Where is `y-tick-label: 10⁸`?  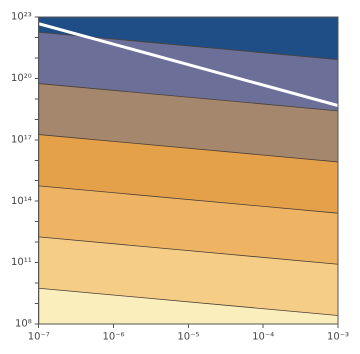
y-tick-label: 10⁸ is located at coordinates (23, 324).